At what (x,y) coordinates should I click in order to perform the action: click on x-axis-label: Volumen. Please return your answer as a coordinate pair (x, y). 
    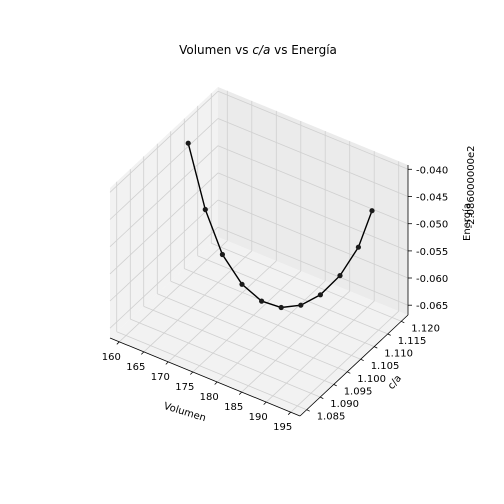
    Looking at the image, I should click on (184, 412).